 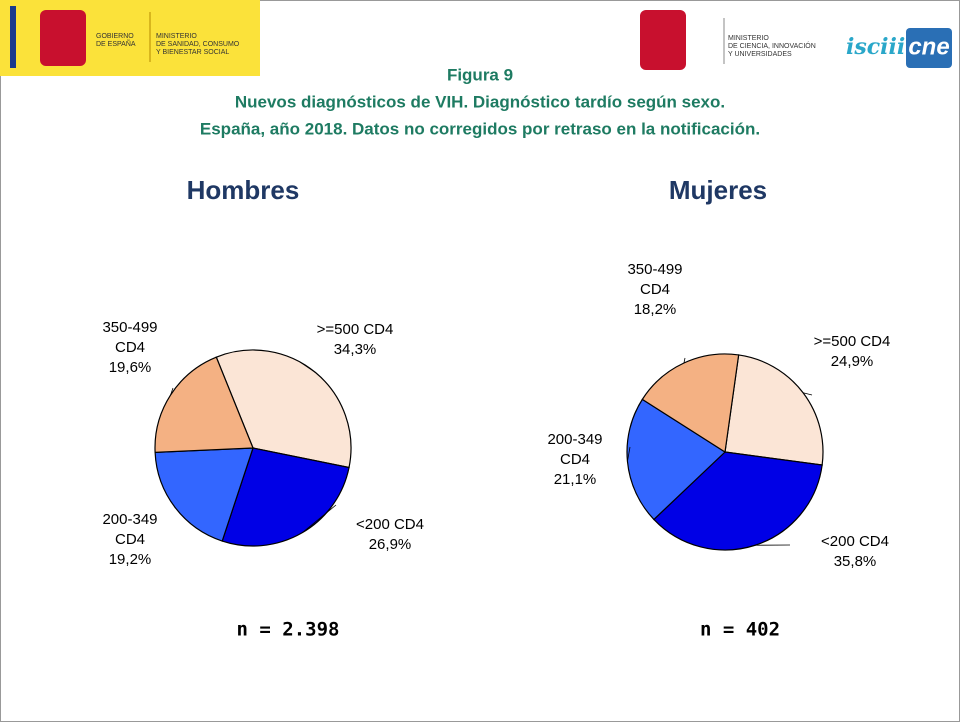 I want to click on cne-logo: cne, so click(x=928, y=46).